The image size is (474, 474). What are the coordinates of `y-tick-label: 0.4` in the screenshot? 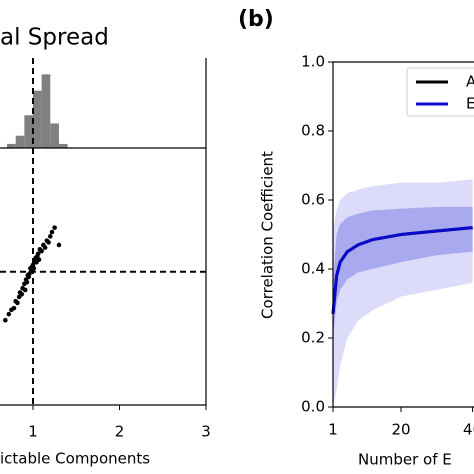 It's located at (313, 269).